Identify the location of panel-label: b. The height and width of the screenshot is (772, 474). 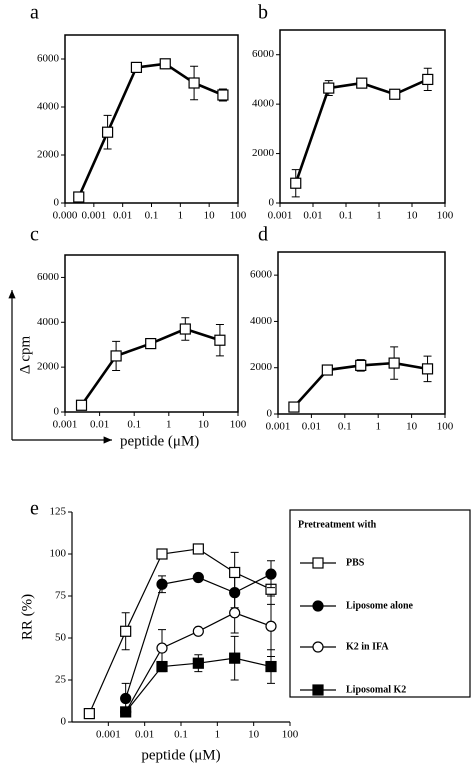
(263, 13).